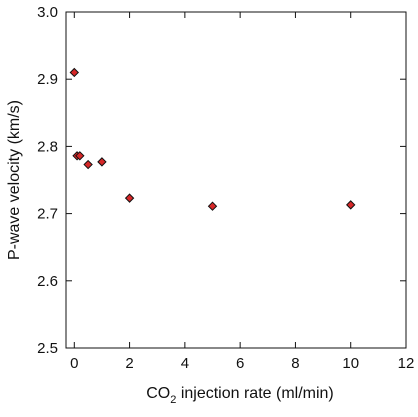 Image resolution: width=418 pixels, height=417 pixels. Describe the element at coordinates (47, 348) in the screenshot. I see `y-tick-label: 2.5` at that location.